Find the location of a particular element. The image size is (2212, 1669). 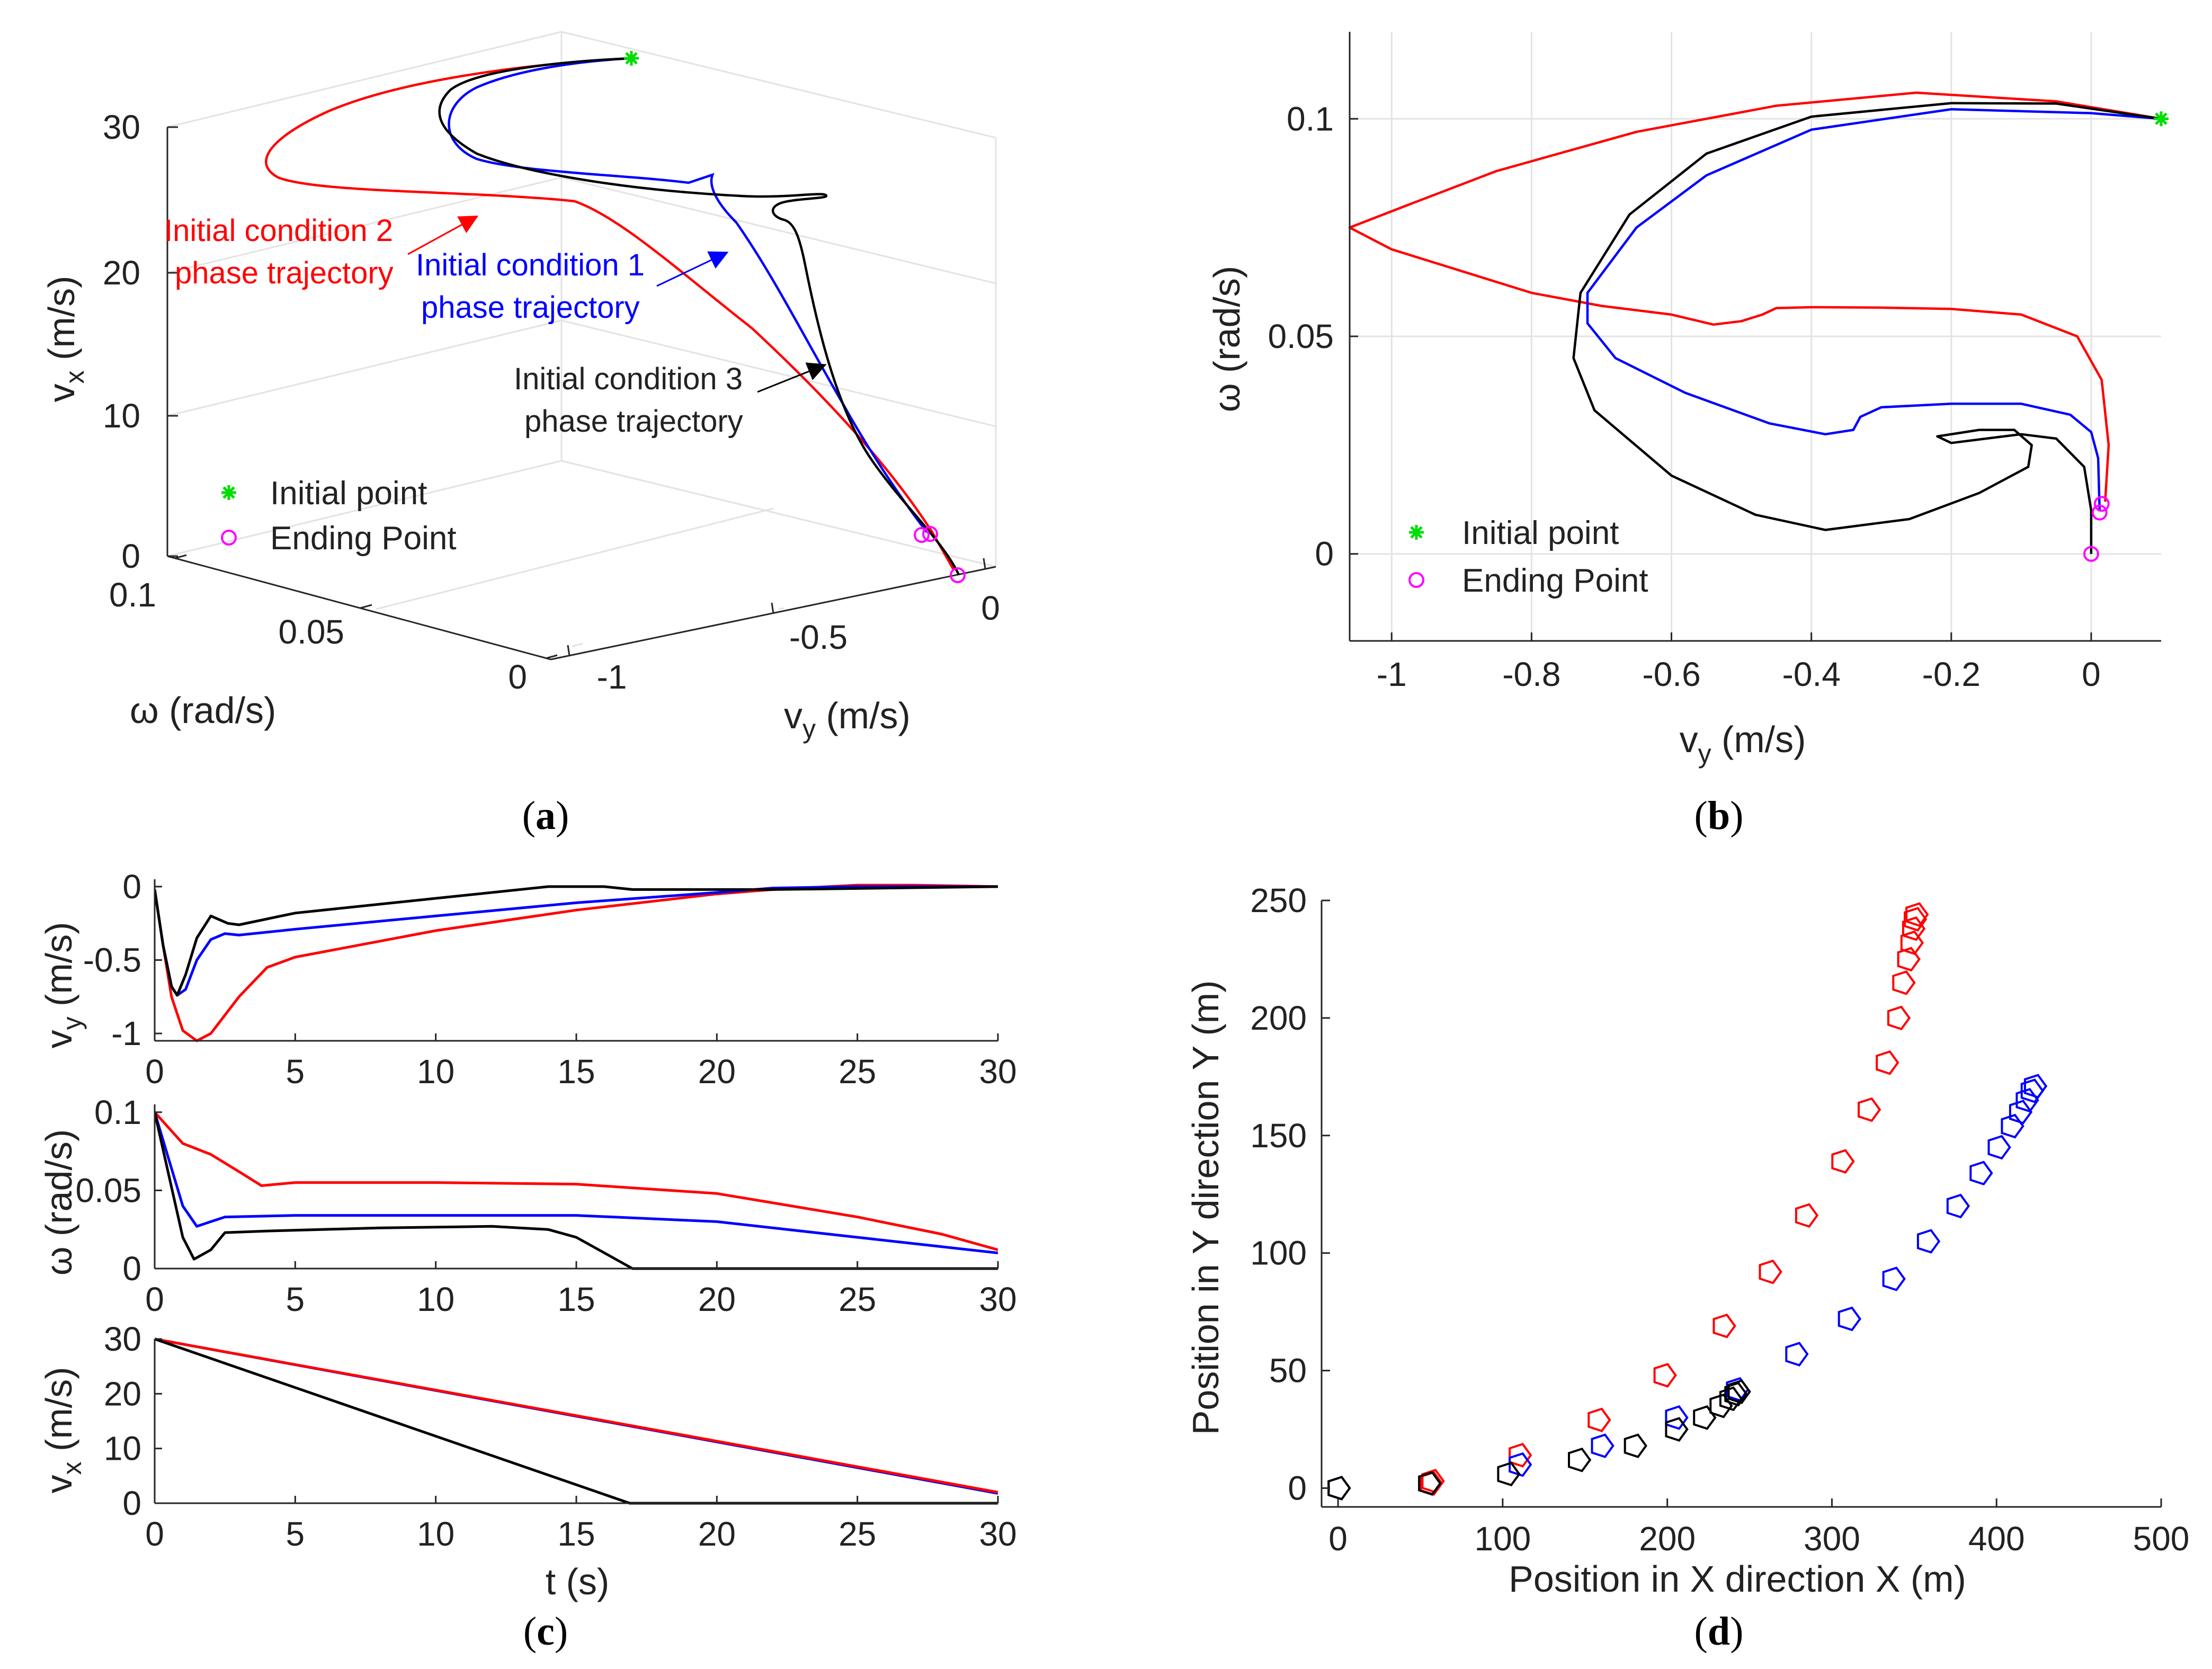

panel-c-vx-y-tick-label-3: 30 is located at coordinates (122, 1339).